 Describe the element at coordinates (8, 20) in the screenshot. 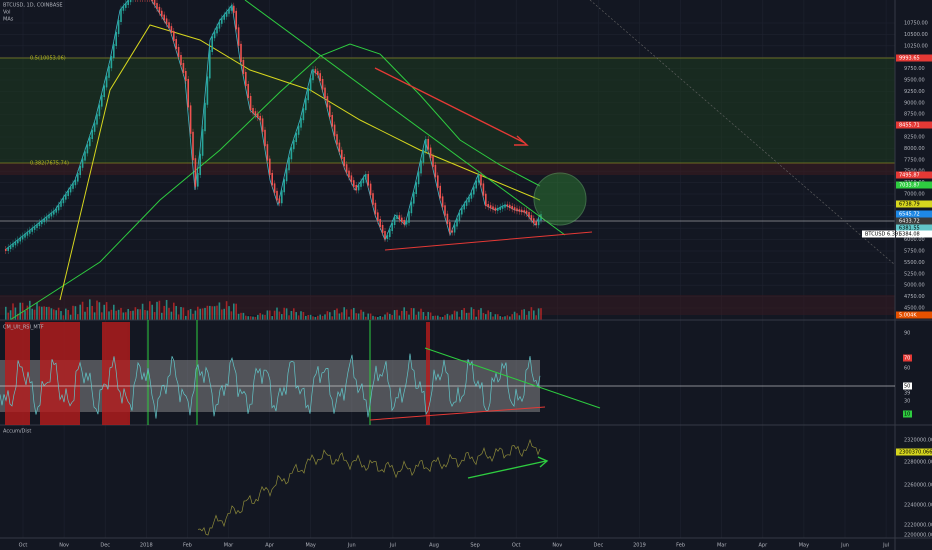

I see `ma-title: MAs` at that location.